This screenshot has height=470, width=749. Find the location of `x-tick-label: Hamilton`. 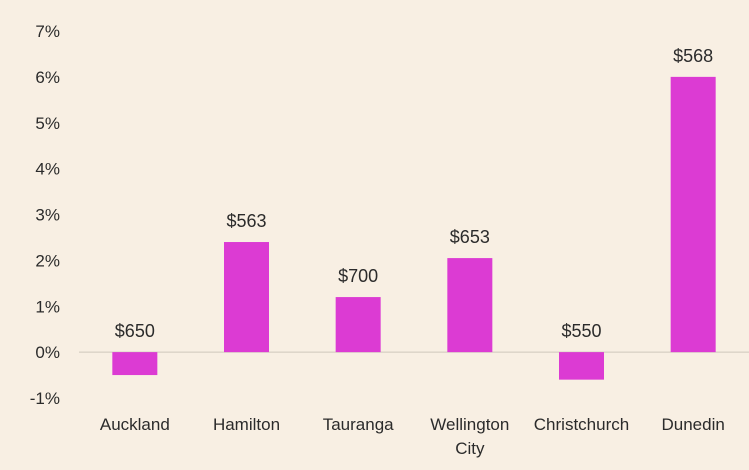

x-tick-label: Hamilton is located at coordinates (246, 424).